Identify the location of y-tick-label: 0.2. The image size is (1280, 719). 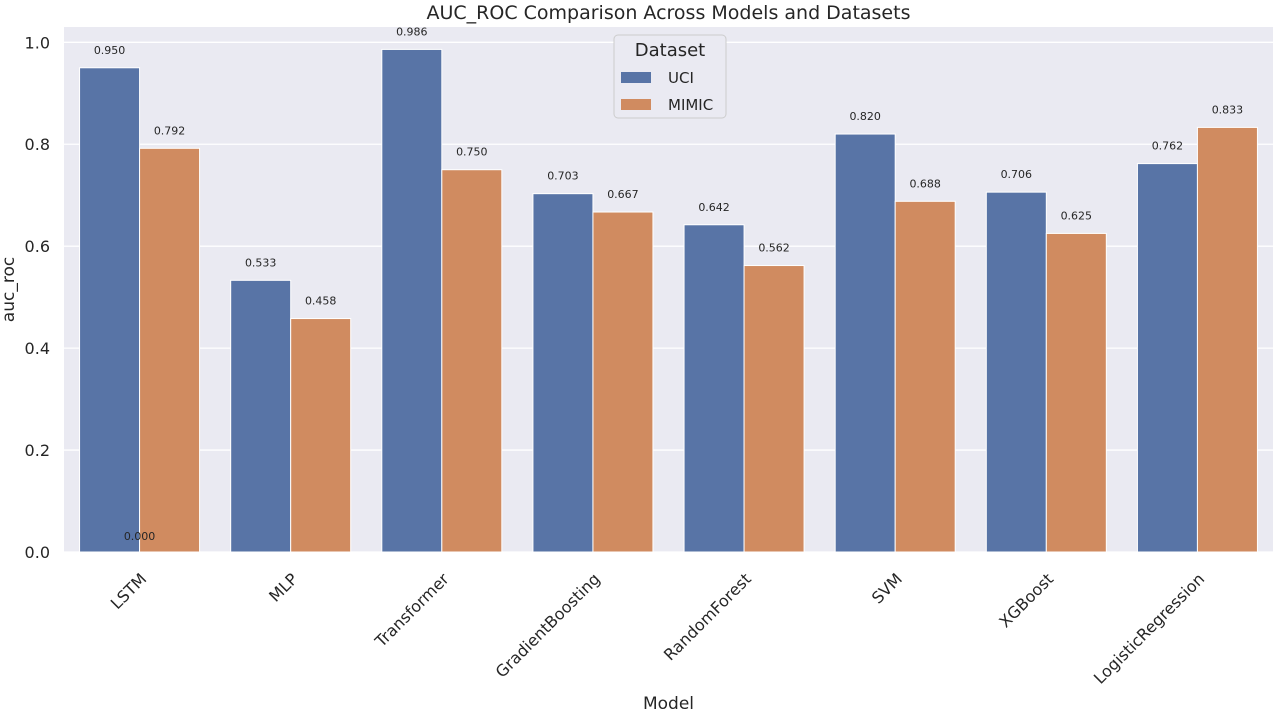
(37, 450).